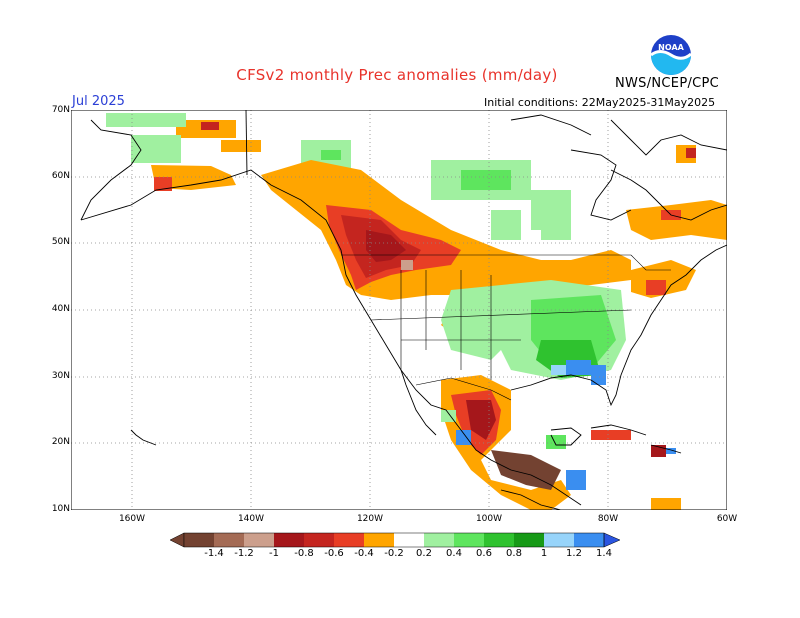  What do you see at coordinates (244, 553) in the screenshot?
I see `colorbar-label: -1.2` at bounding box center [244, 553].